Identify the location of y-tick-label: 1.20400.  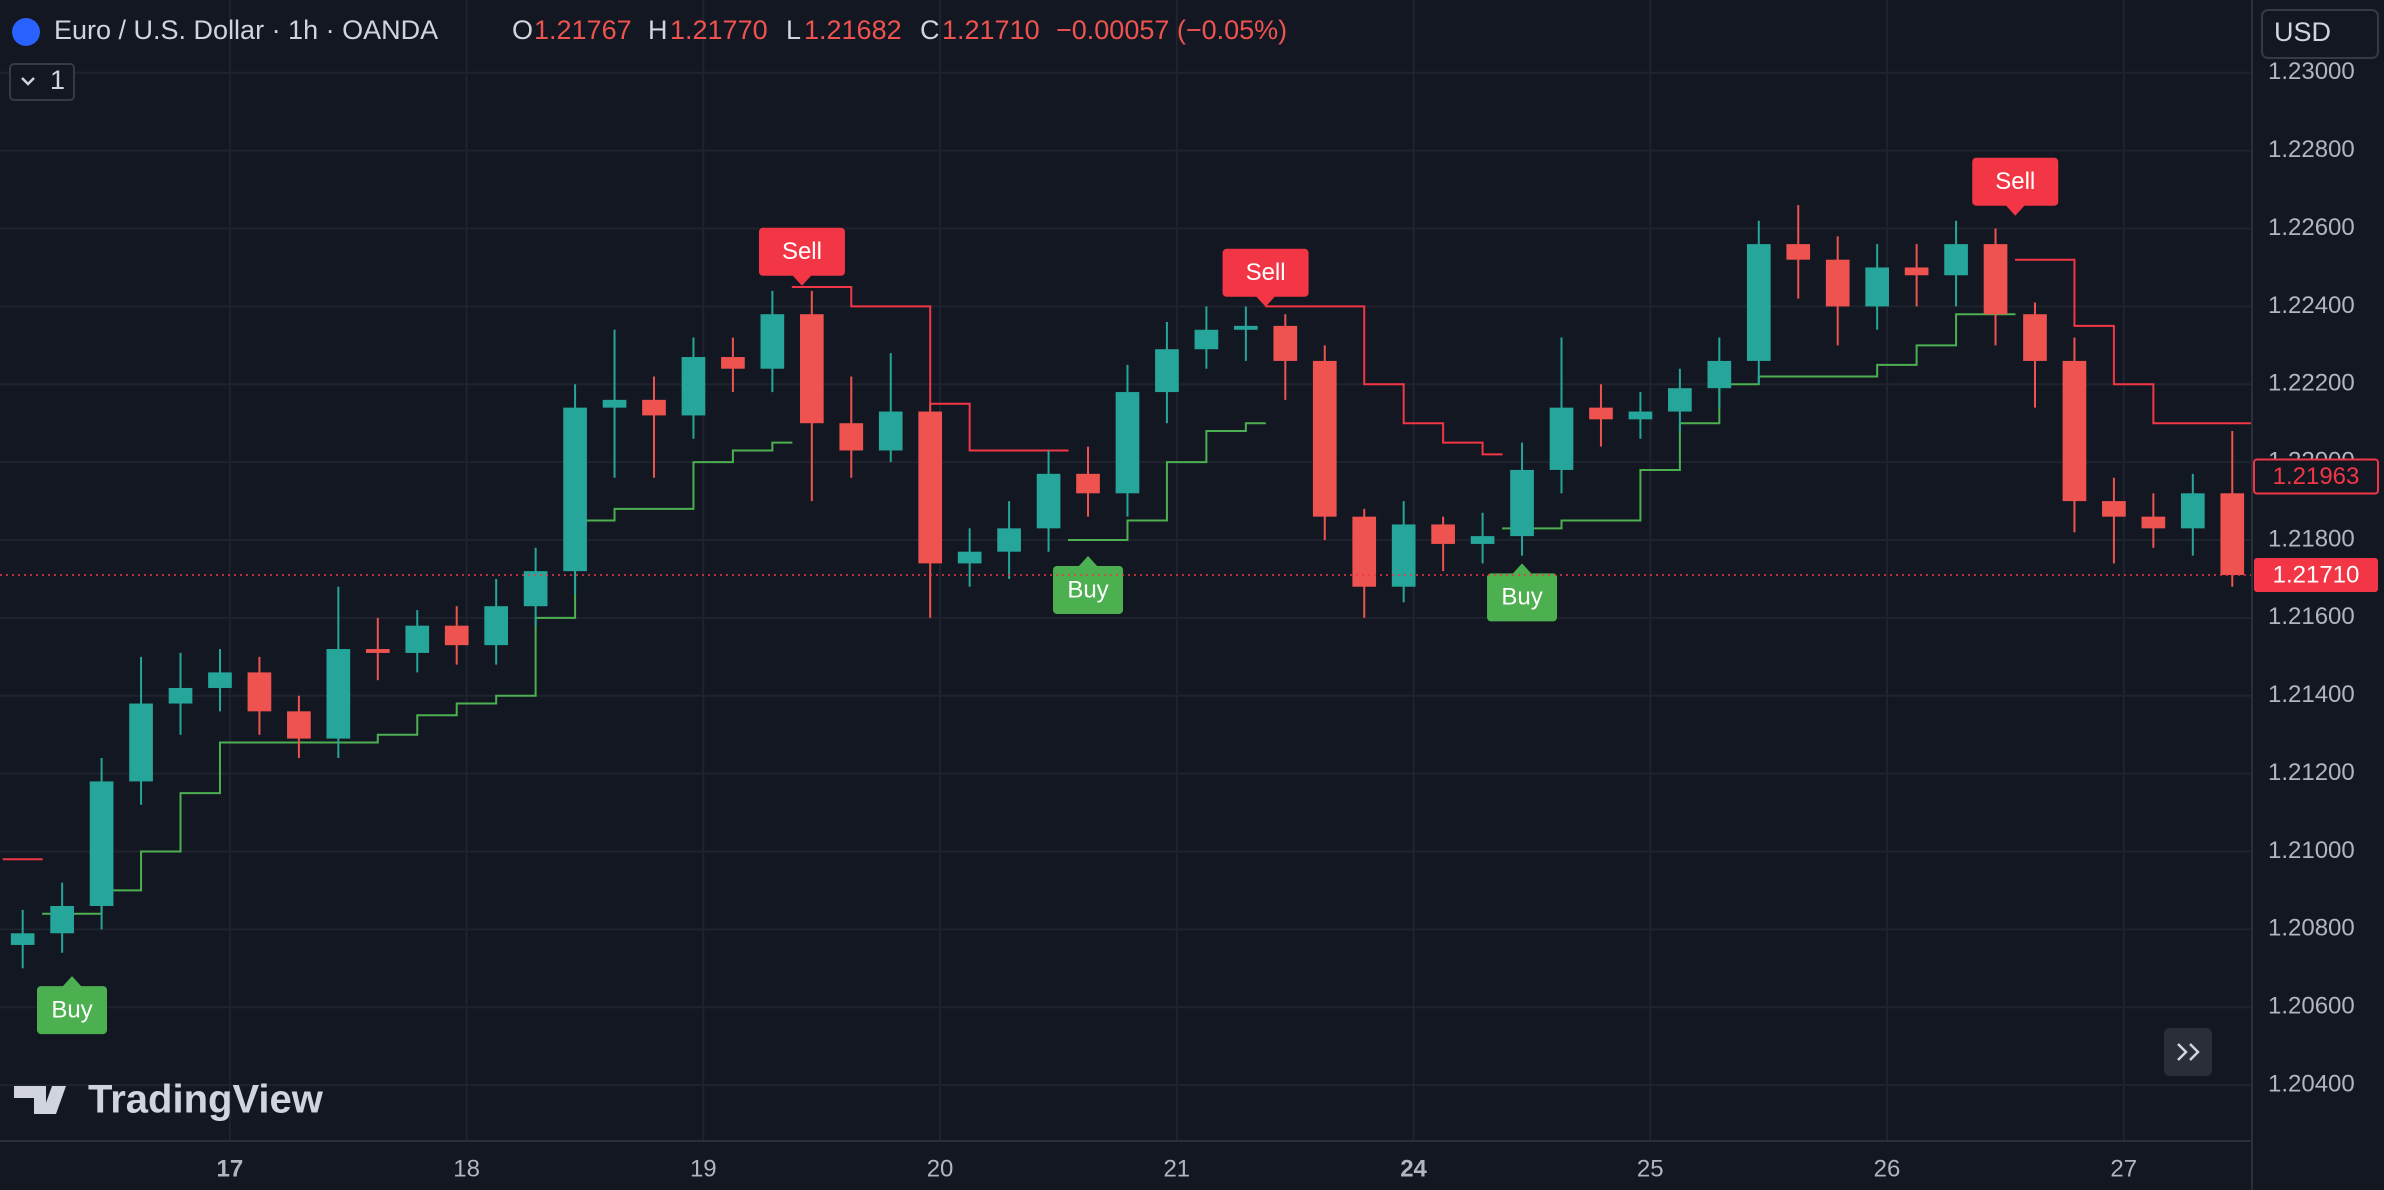
(2311, 1083).